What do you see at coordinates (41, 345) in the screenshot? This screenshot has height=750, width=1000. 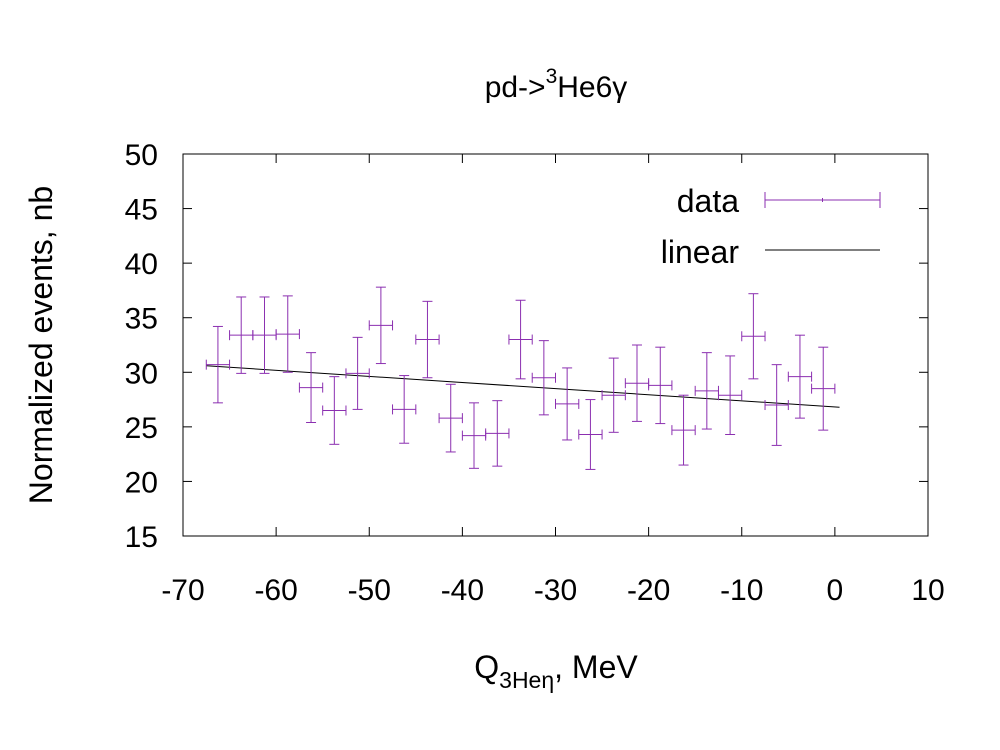 I see `y-axis-label: Normalized events, nb` at bounding box center [41, 345].